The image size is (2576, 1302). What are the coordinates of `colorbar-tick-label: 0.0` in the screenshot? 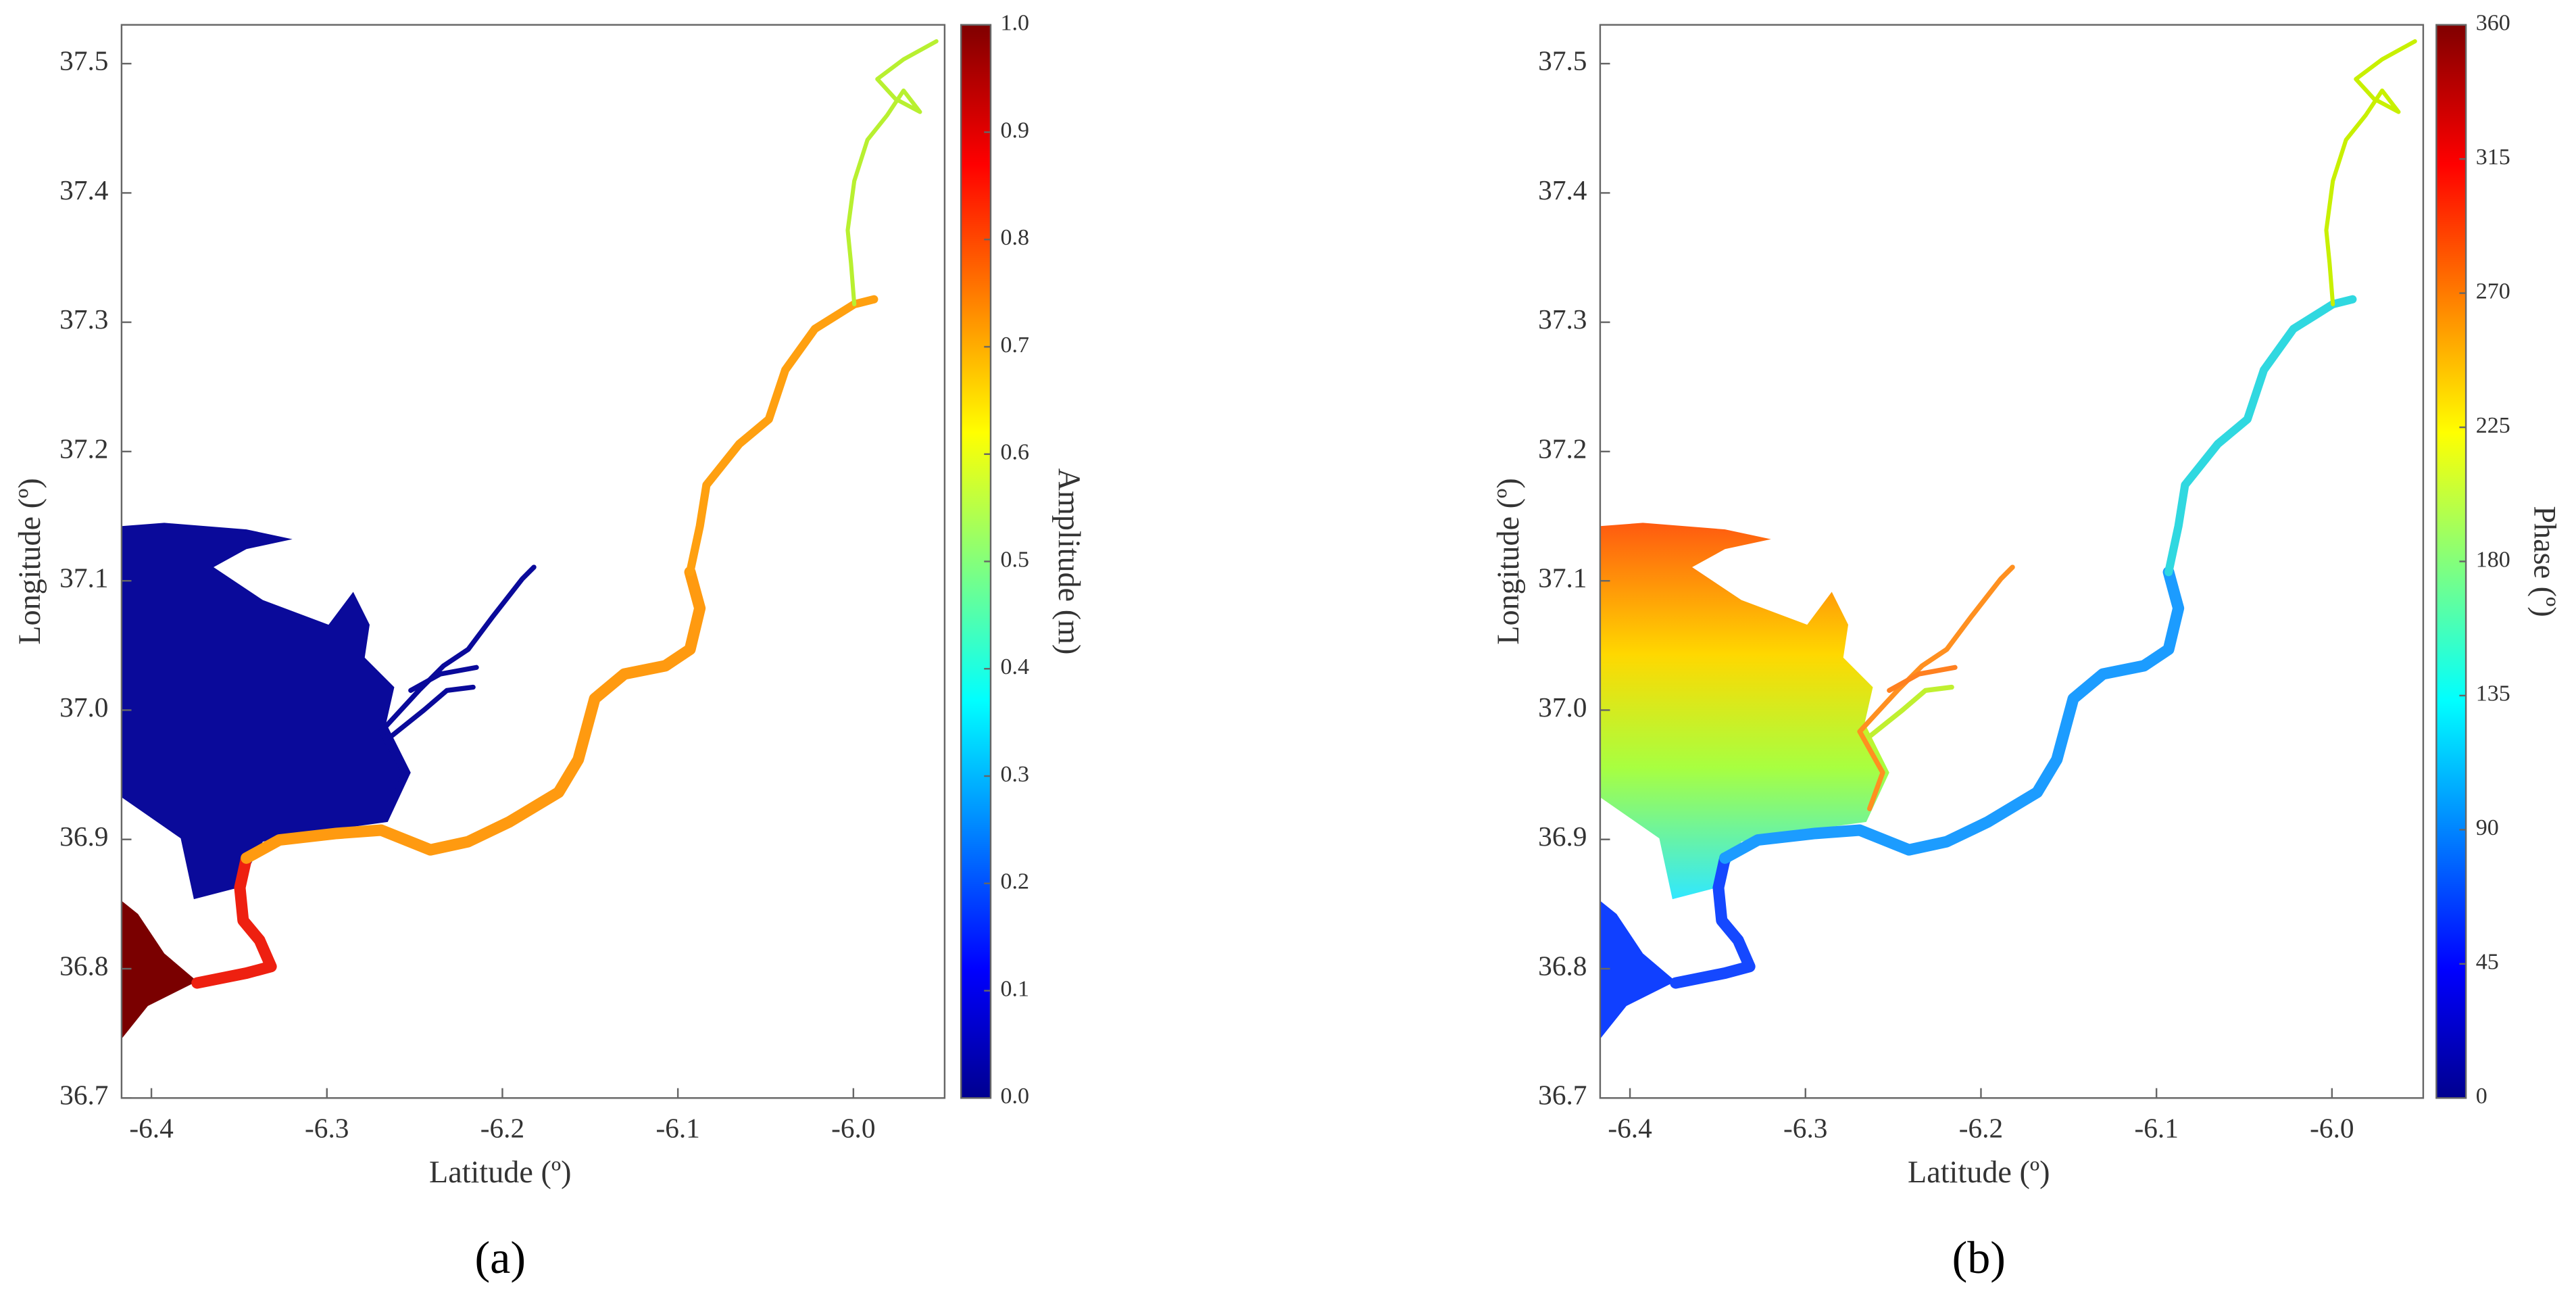 It's located at (1016, 1096).